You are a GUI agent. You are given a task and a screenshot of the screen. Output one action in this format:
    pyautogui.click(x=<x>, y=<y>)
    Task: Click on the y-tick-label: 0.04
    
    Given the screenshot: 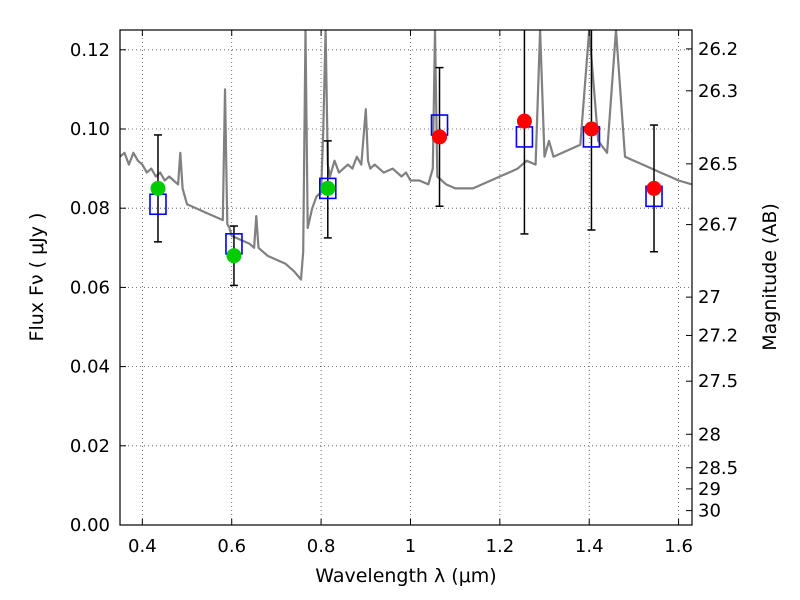 What is the action you would take?
    pyautogui.click(x=90, y=367)
    